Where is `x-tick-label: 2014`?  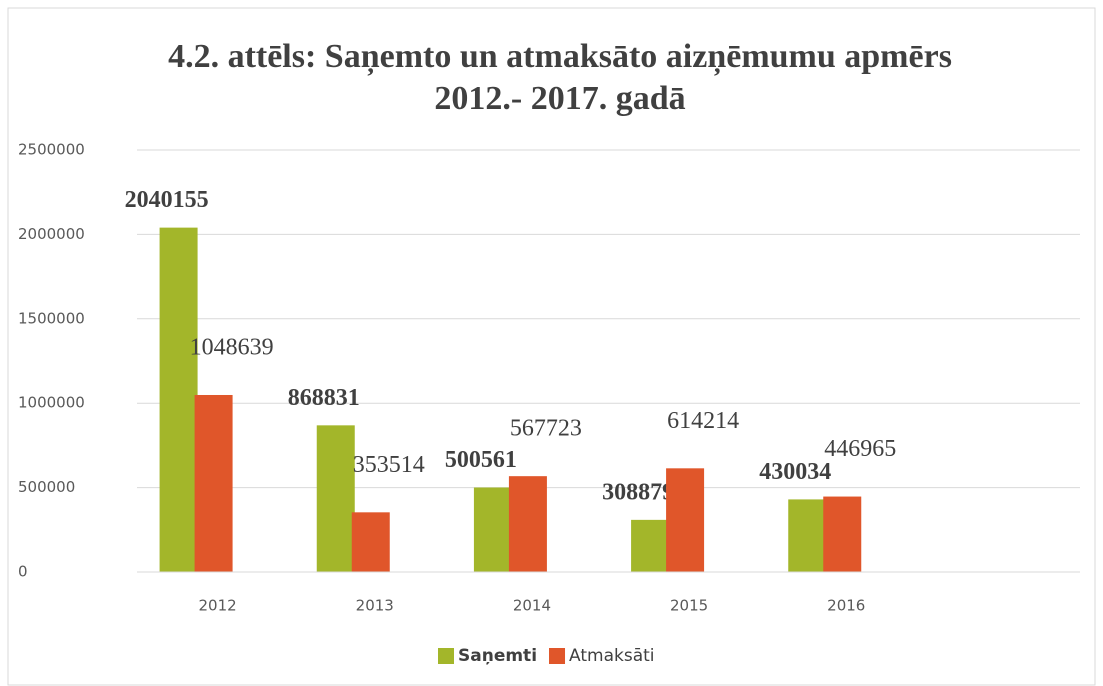
x-tick-label: 2014 is located at coordinates (532, 606).